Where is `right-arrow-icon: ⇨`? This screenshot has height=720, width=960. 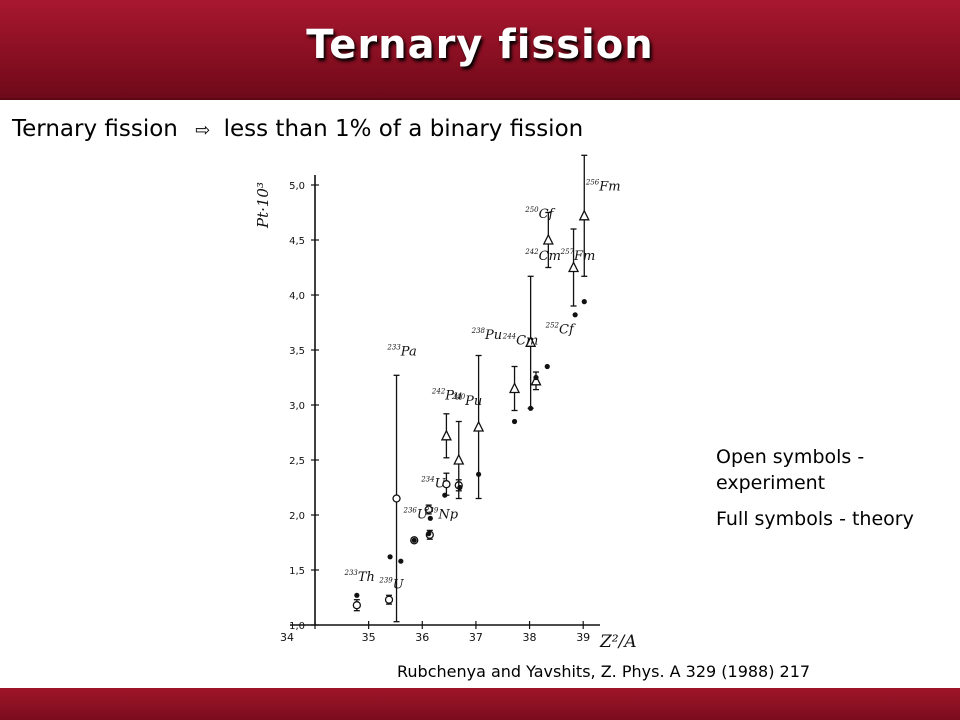
right-arrow-icon: ⇨ is located at coordinates (203, 130).